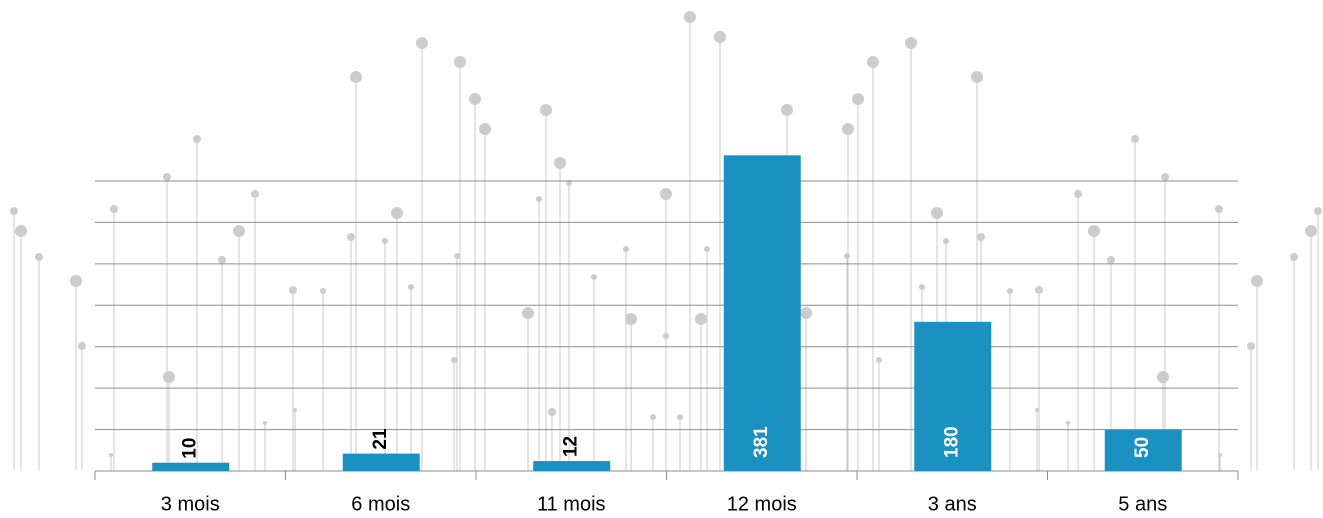  I want to click on x-tick-label: 12 mois, so click(762, 504).